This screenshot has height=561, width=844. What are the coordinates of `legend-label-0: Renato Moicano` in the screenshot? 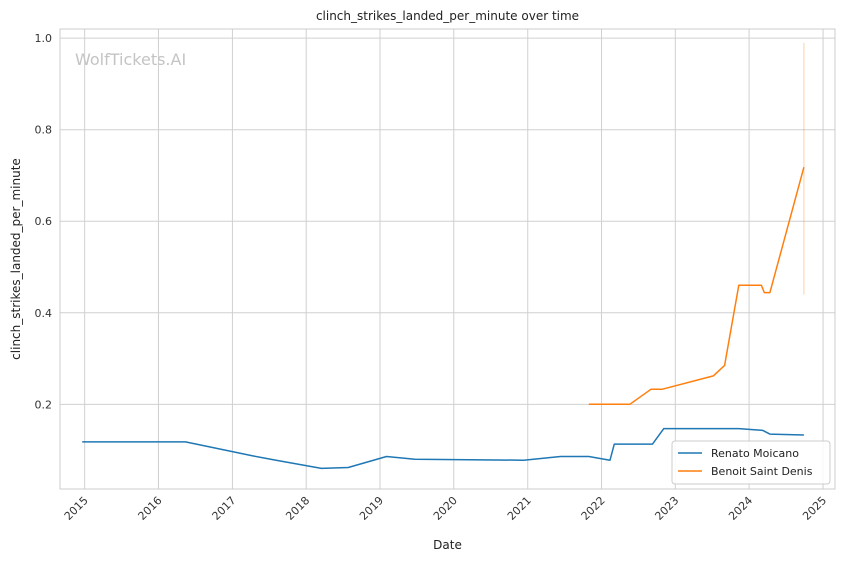 It's located at (755, 453).